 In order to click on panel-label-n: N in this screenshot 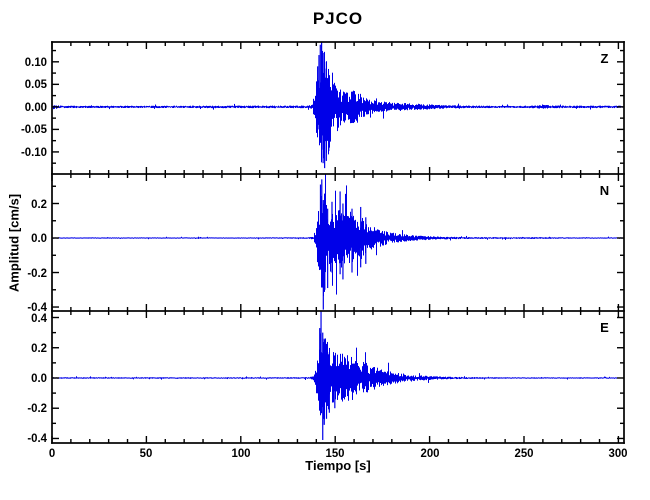, I will do `click(604, 190)`.